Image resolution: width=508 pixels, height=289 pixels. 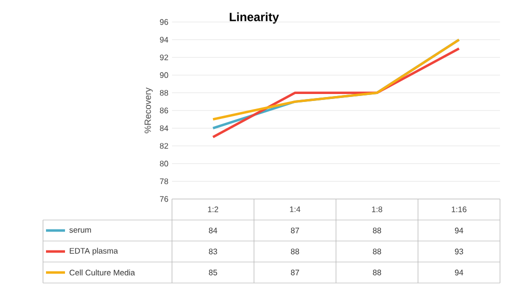 What do you see at coordinates (164, 22) in the screenshot?
I see `y-tick-label: 96` at bounding box center [164, 22].